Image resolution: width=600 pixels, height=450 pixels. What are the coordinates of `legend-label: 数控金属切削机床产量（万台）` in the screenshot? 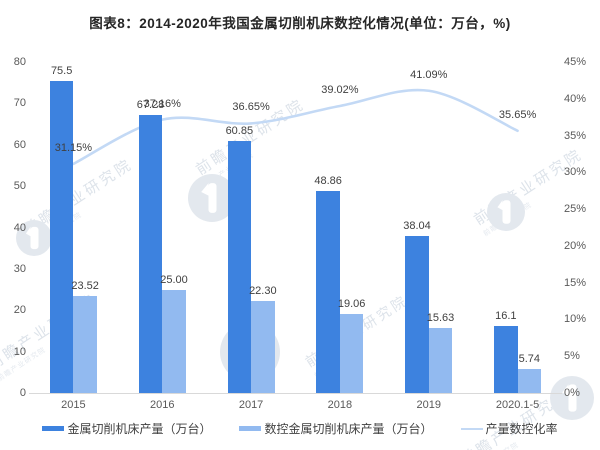 It's located at (348, 429).